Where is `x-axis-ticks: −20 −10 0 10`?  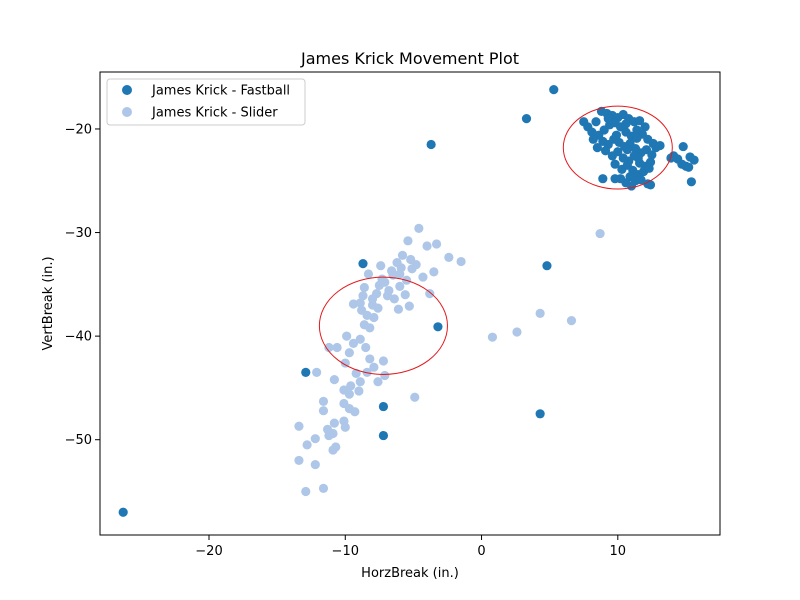
x-axis-ticks: −20 −10 0 10 is located at coordinates (410, 547).